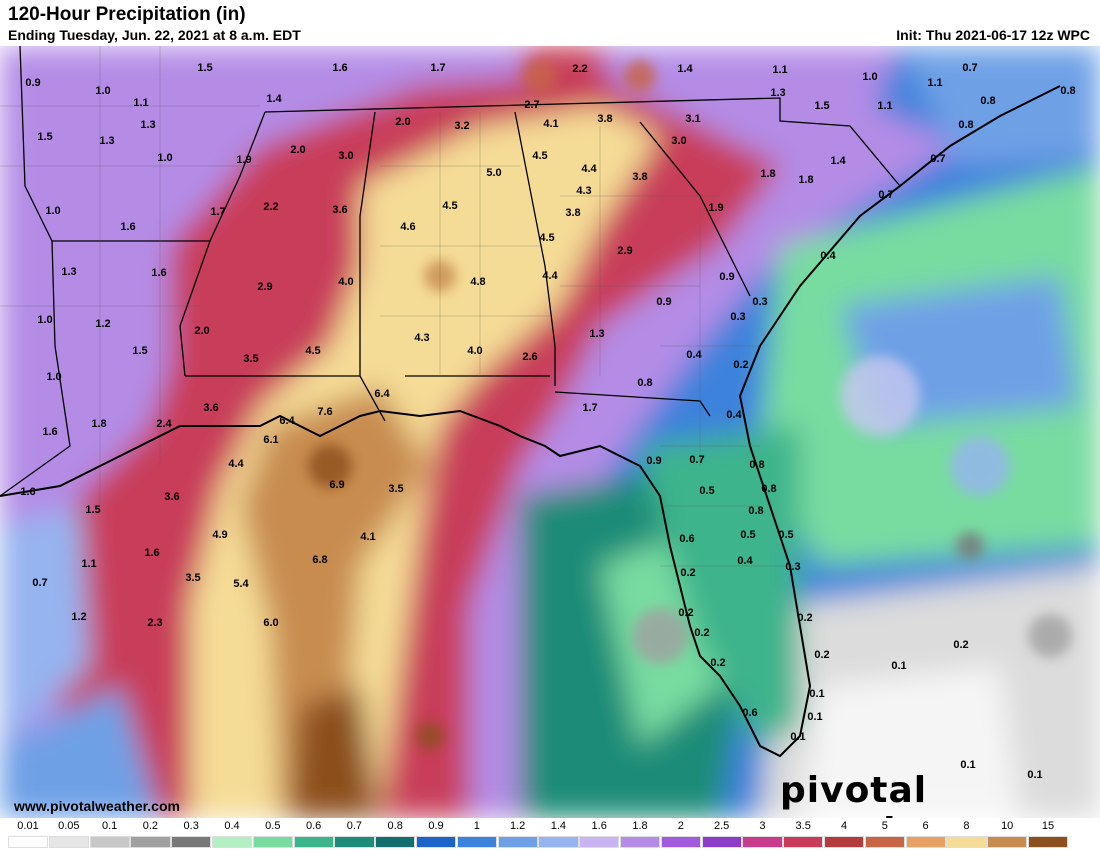 The height and width of the screenshot is (852, 1100). Describe the element at coordinates (531, 105) in the screenshot. I see `precip-value-label: 2.7` at that location.